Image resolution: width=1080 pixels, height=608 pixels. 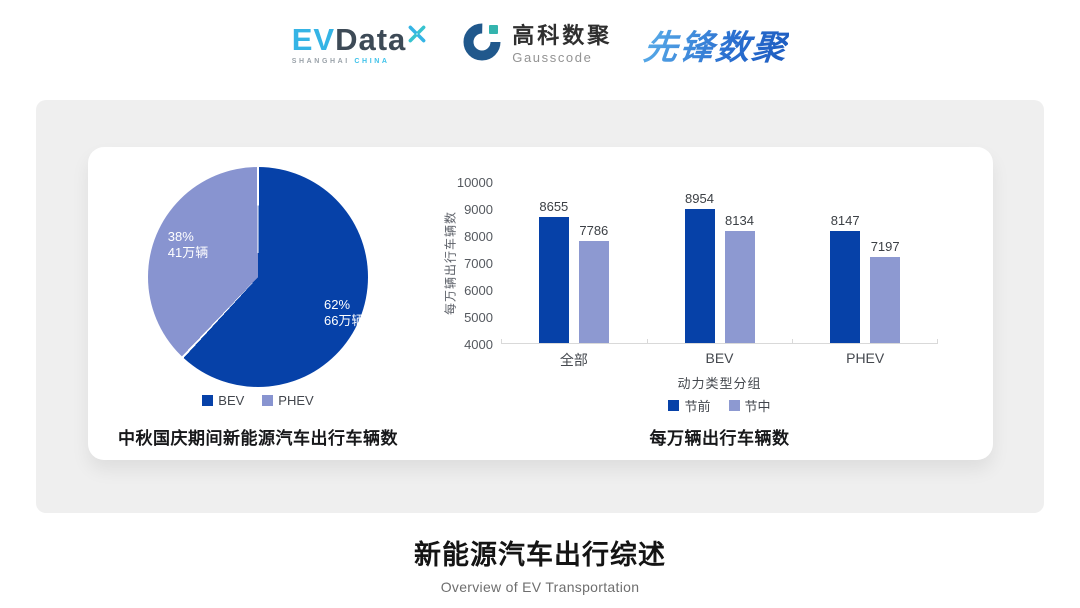 I want to click on gausscode-g-icon, so click(x=482, y=44).